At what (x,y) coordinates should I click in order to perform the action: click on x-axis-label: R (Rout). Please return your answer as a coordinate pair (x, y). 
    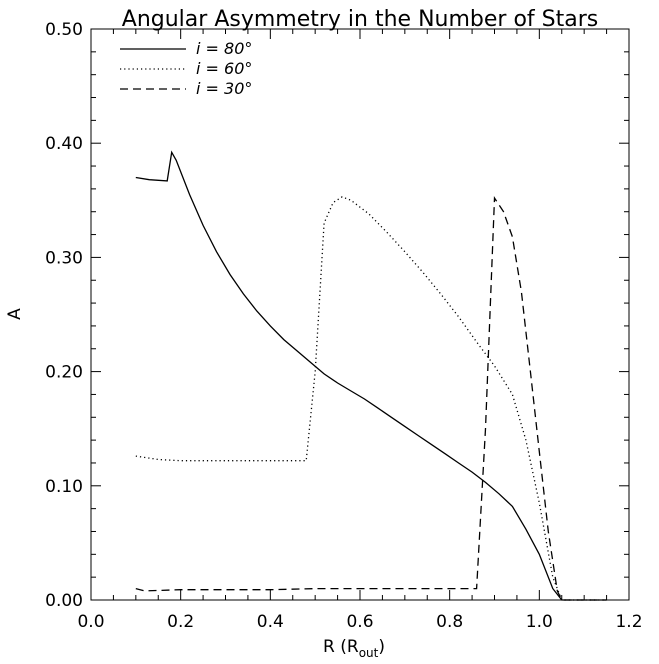
    Looking at the image, I should click on (354, 648).